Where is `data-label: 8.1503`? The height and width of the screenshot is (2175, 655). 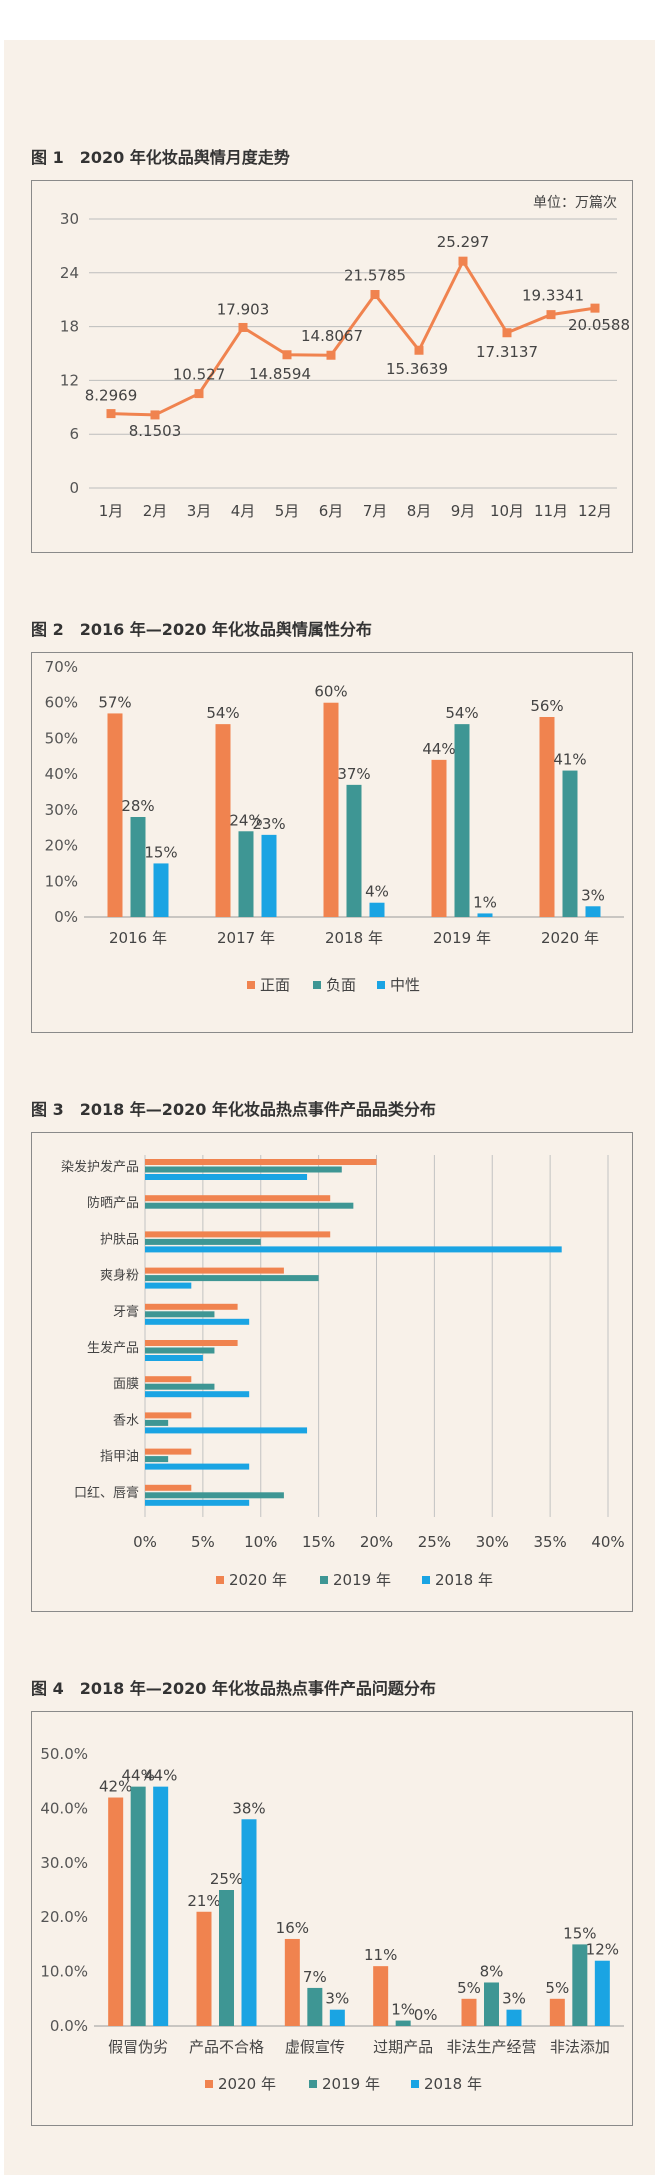 data-label: 8.1503 is located at coordinates (155, 431).